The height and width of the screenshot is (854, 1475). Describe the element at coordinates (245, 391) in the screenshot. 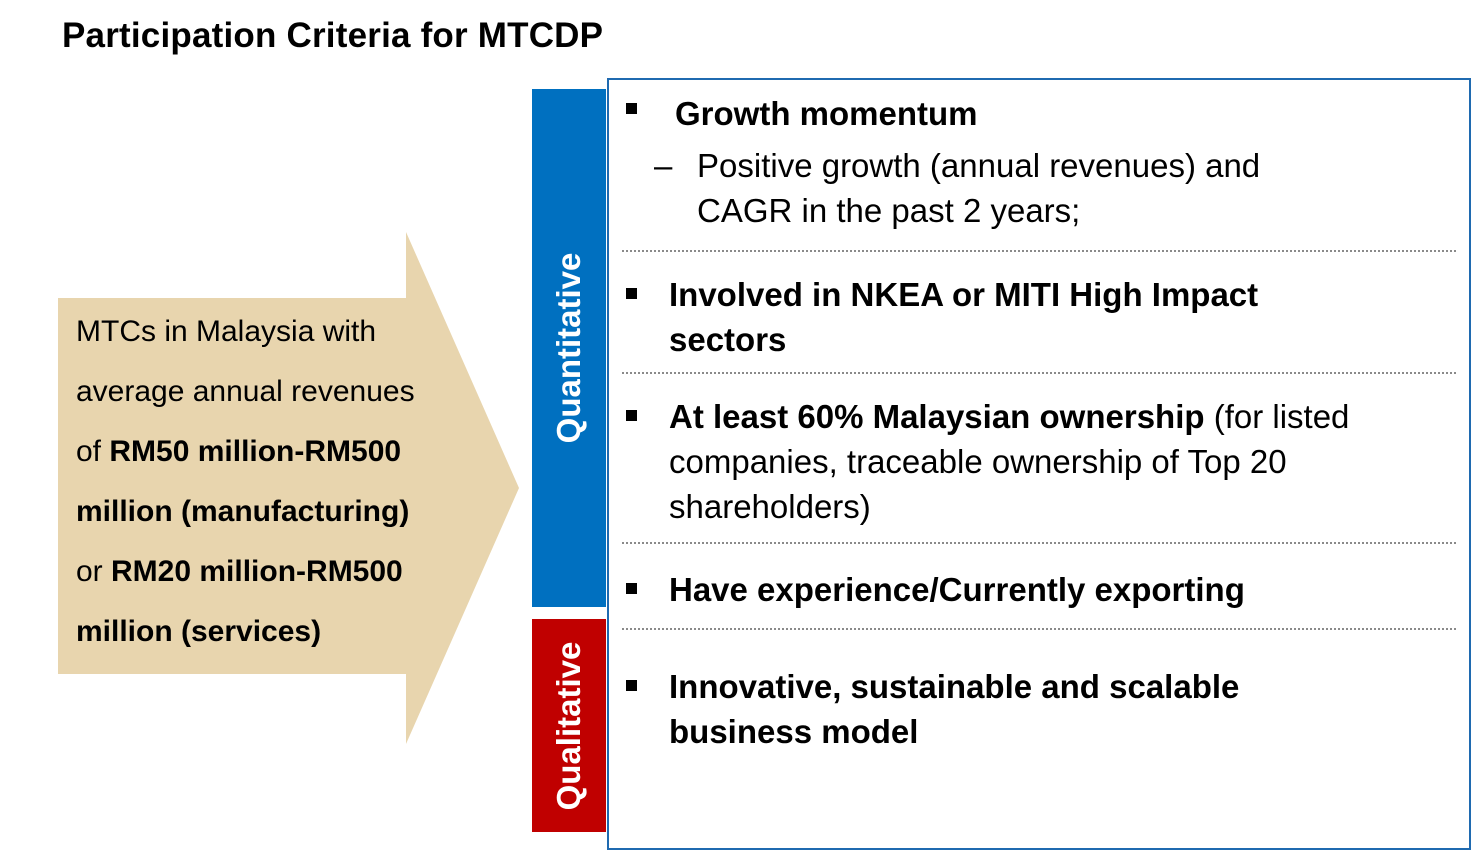

I see `eligibility-line2: average annual revenues` at that location.